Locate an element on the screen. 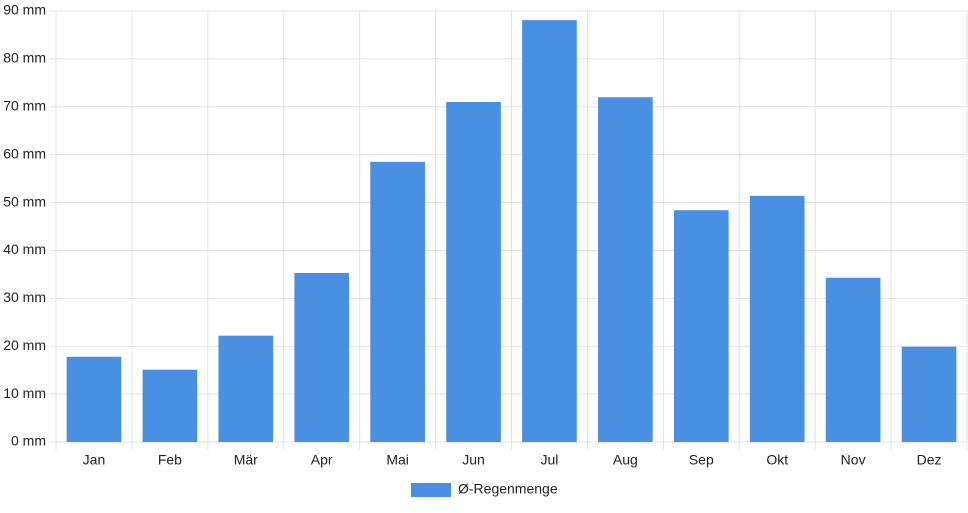 Image resolution: width=968 pixels, height=513 pixels. x-tick-label: Feb is located at coordinates (170, 460).